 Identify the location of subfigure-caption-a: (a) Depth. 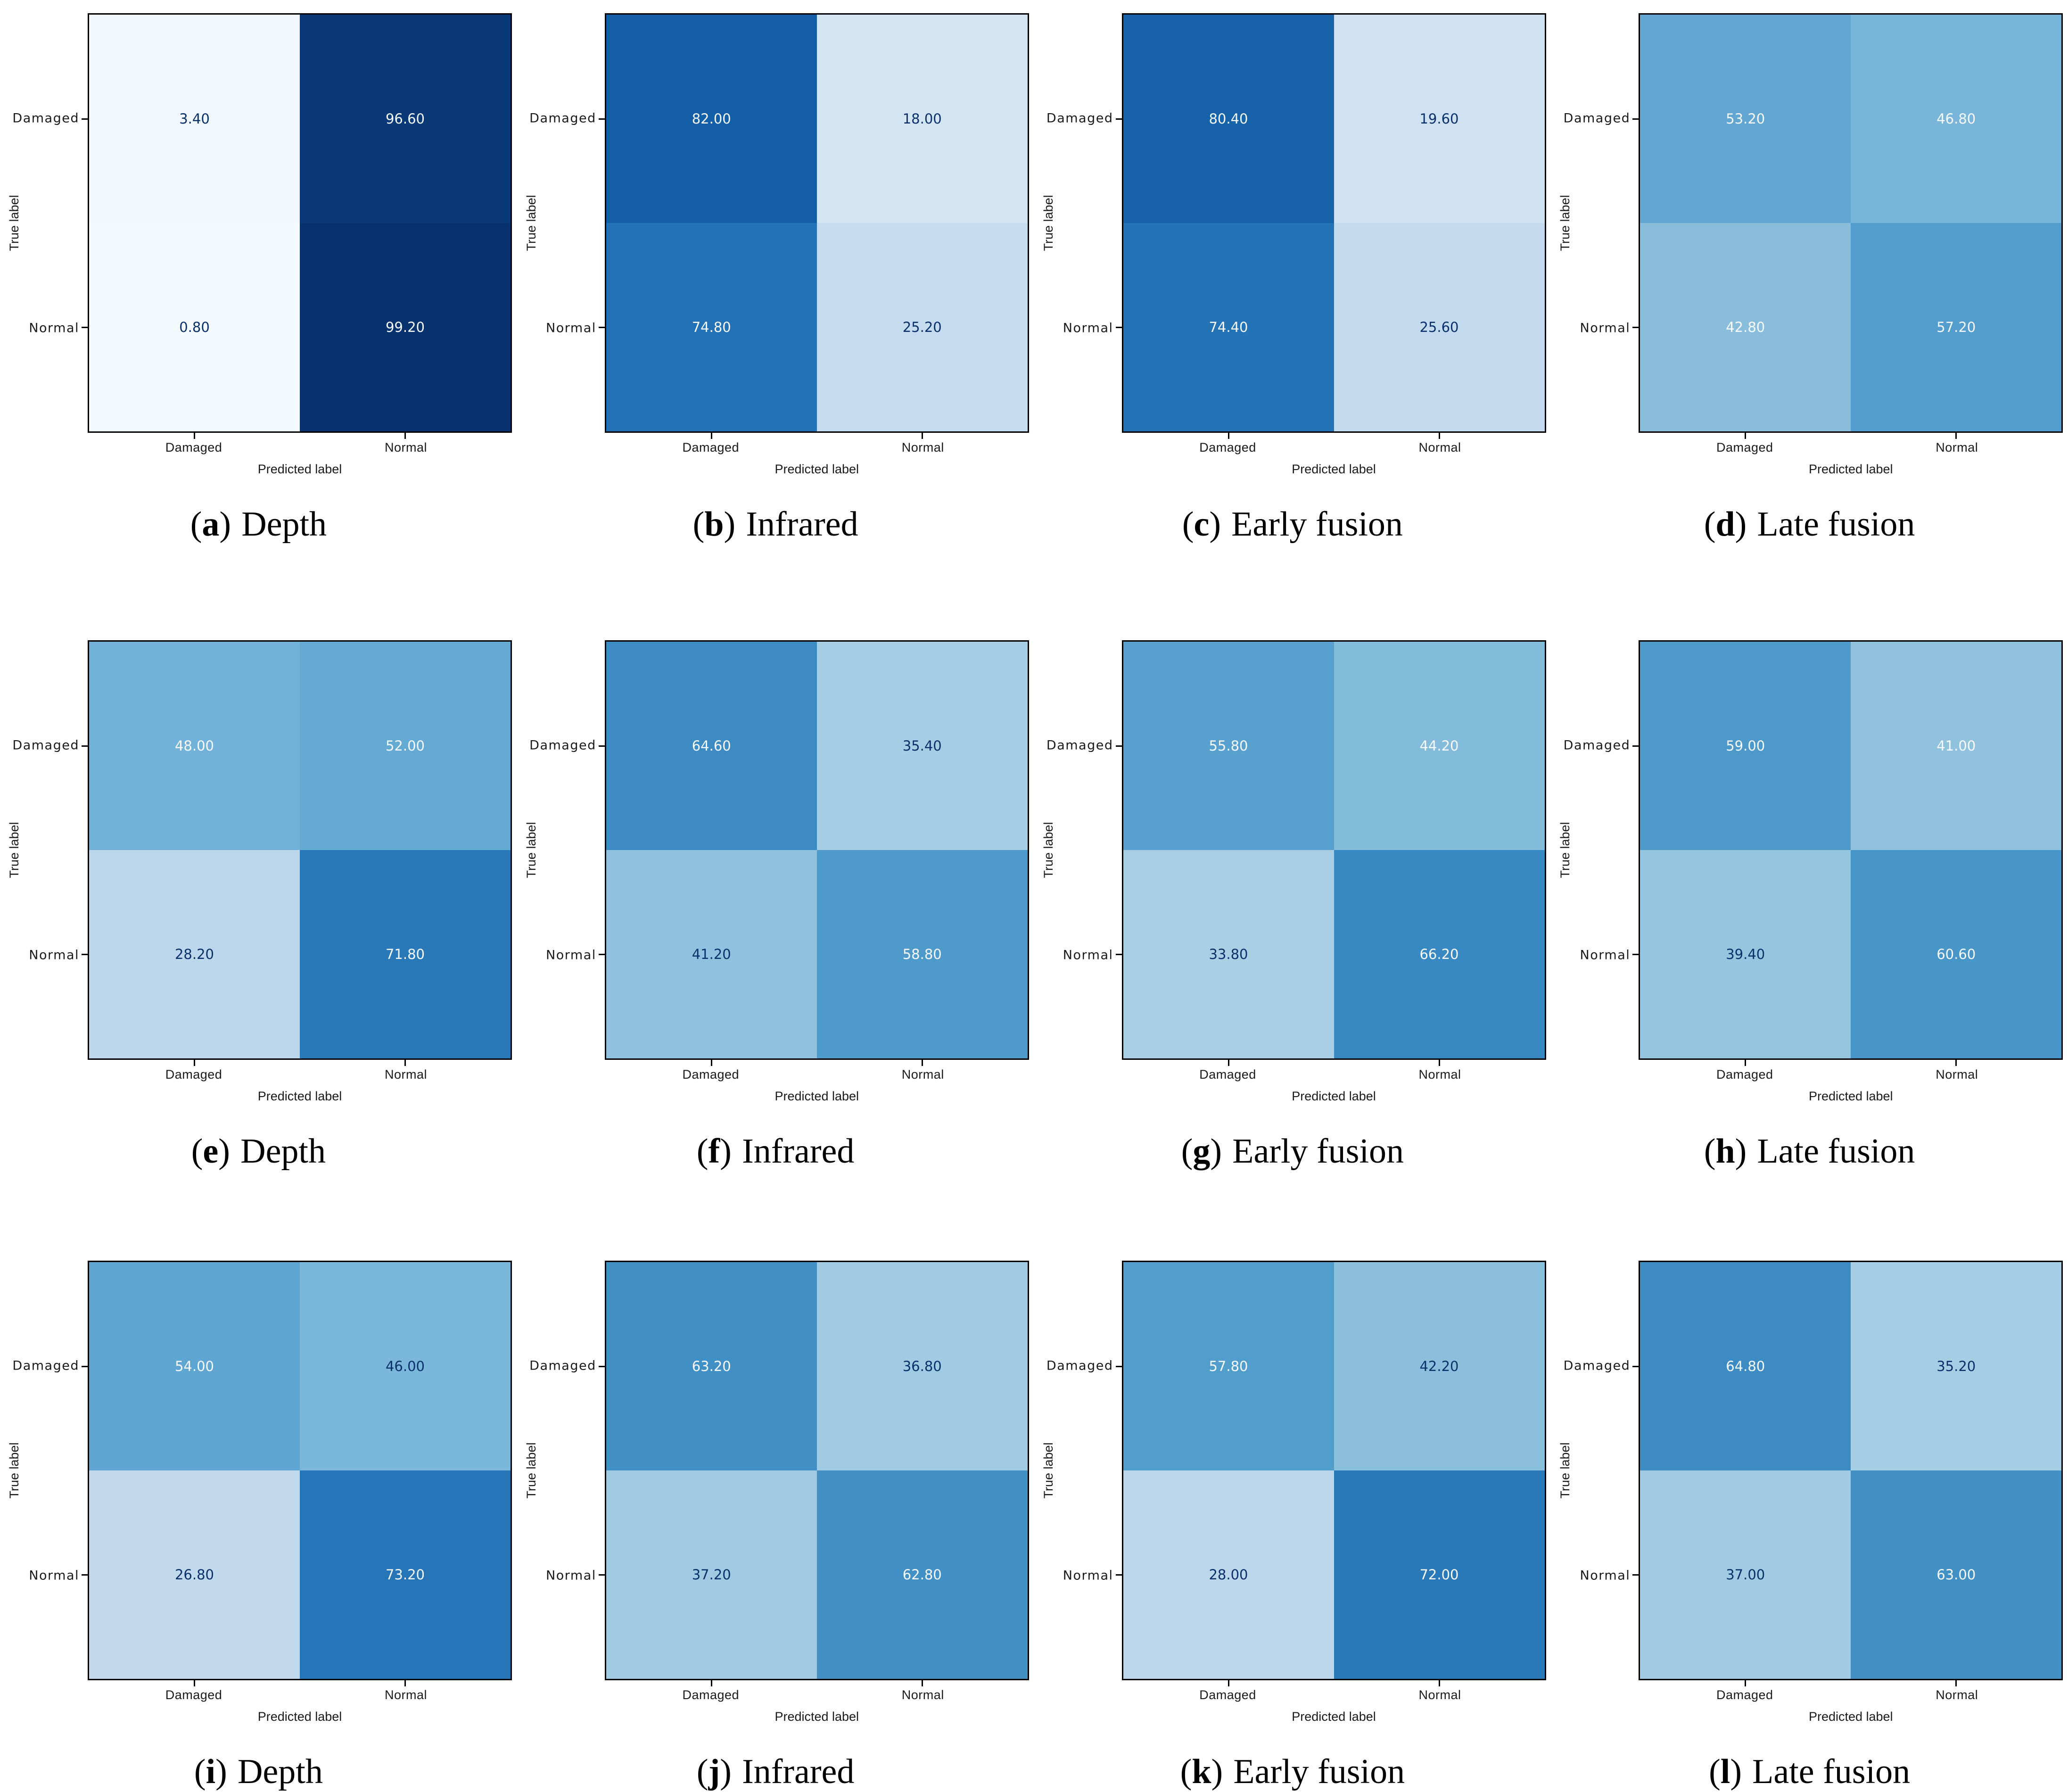
(258, 524).